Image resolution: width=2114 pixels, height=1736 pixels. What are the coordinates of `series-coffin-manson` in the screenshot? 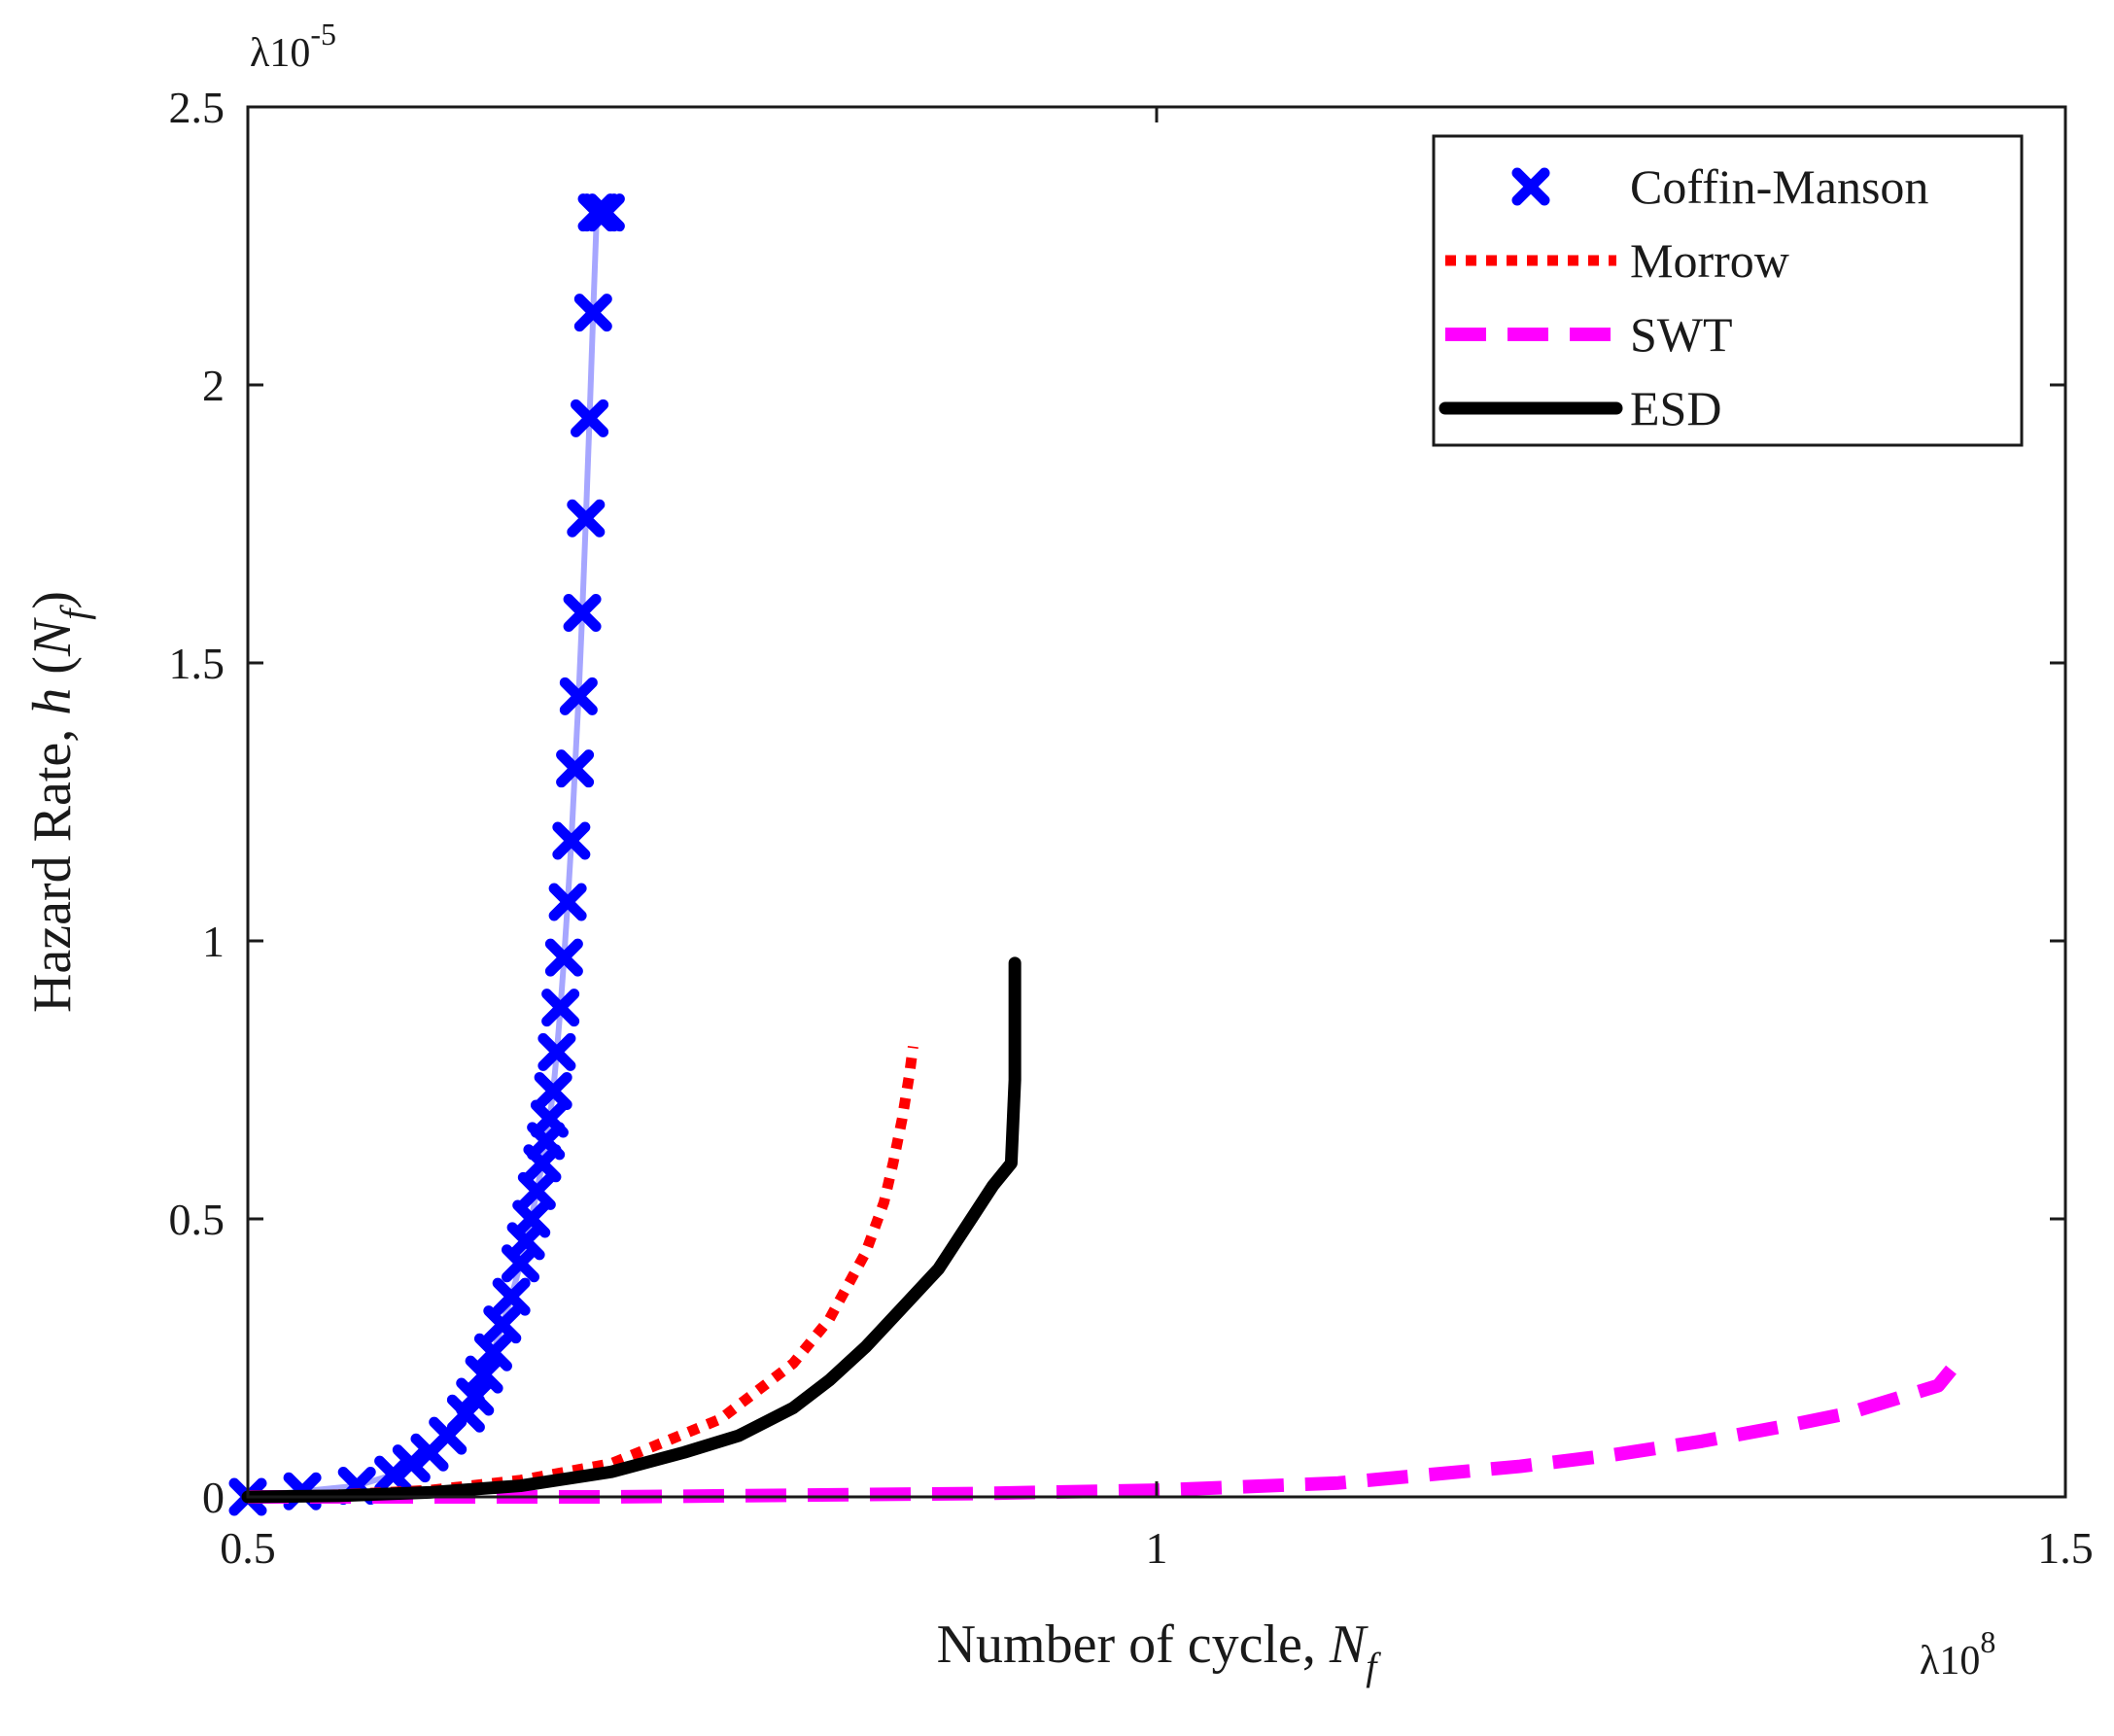 It's located at (427, 854).